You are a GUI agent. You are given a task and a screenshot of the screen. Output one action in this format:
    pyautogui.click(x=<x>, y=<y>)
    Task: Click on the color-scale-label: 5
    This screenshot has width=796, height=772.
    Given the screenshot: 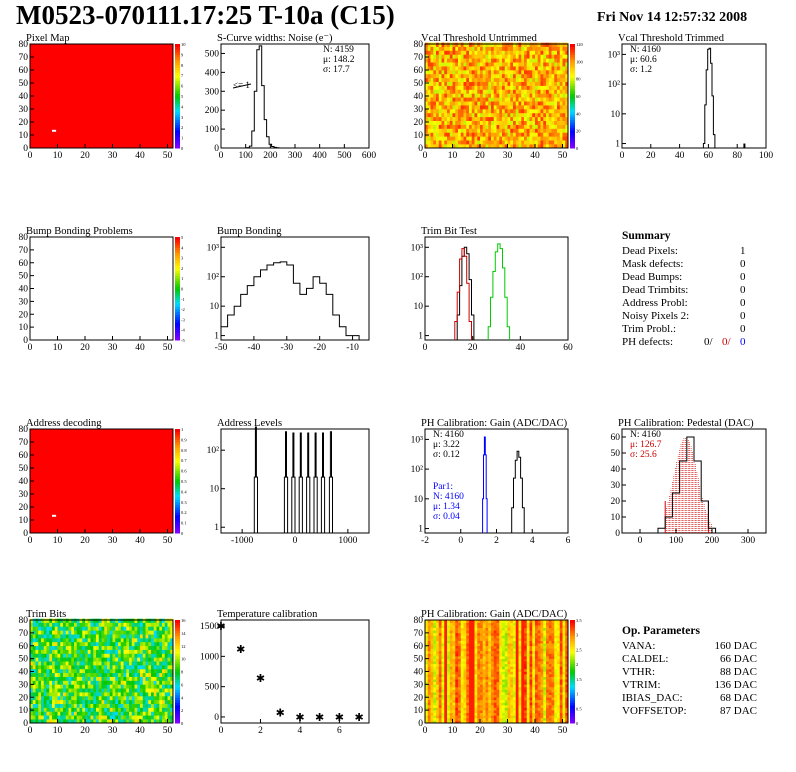 What is the action you would take?
    pyautogui.click(x=182, y=237)
    